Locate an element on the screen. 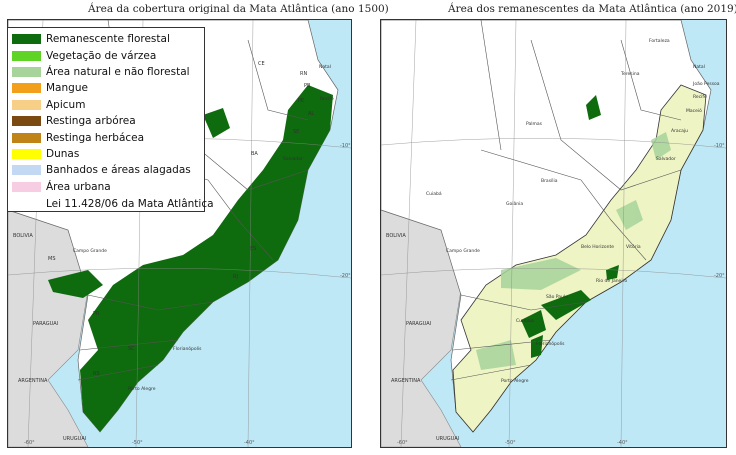  state-label-rs: RS is located at coordinates (96, 374).